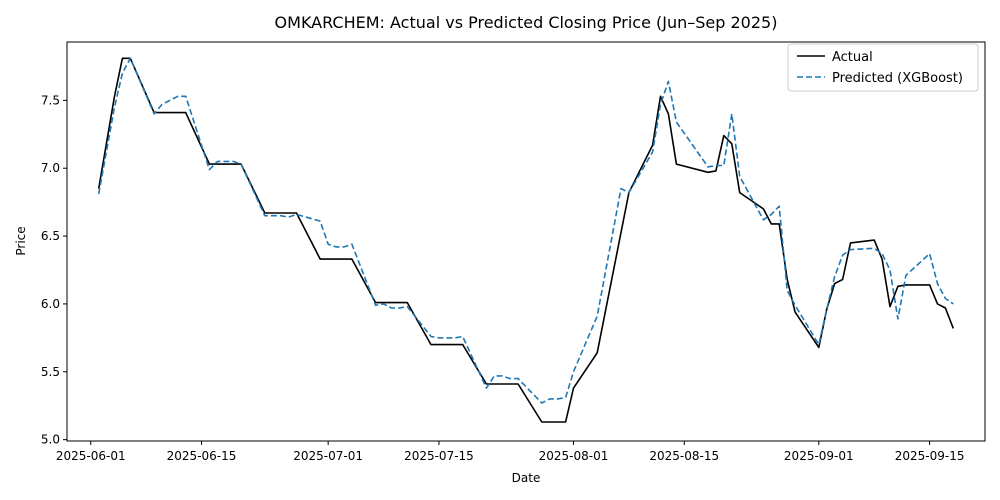 This screenshot has width=1000, height=500. Describe the element at coordinates (50, 304) in the screenshot. I see `y-tick-label: 6.0` at that location.